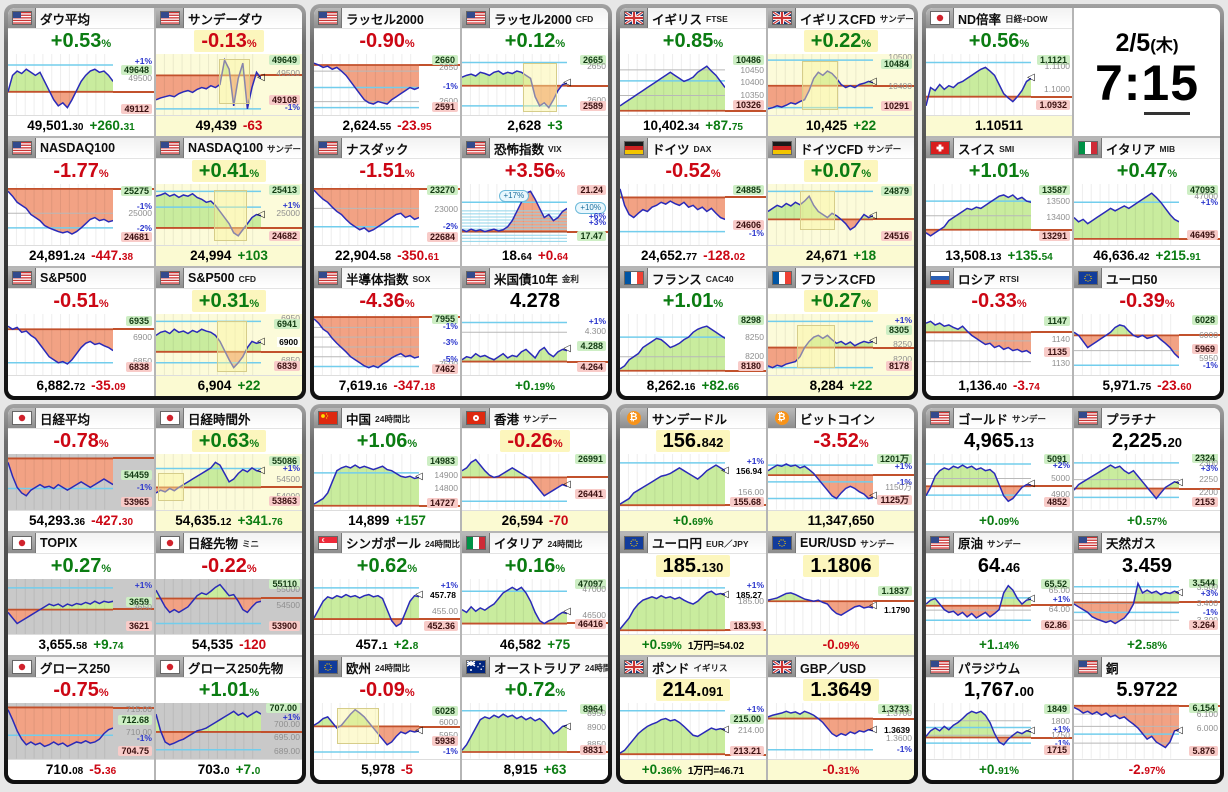 Image resolution: width=1228 pixels, height=792 pixels. I want to click on tick-gridline-label: 3.300, so click(1207, 620).